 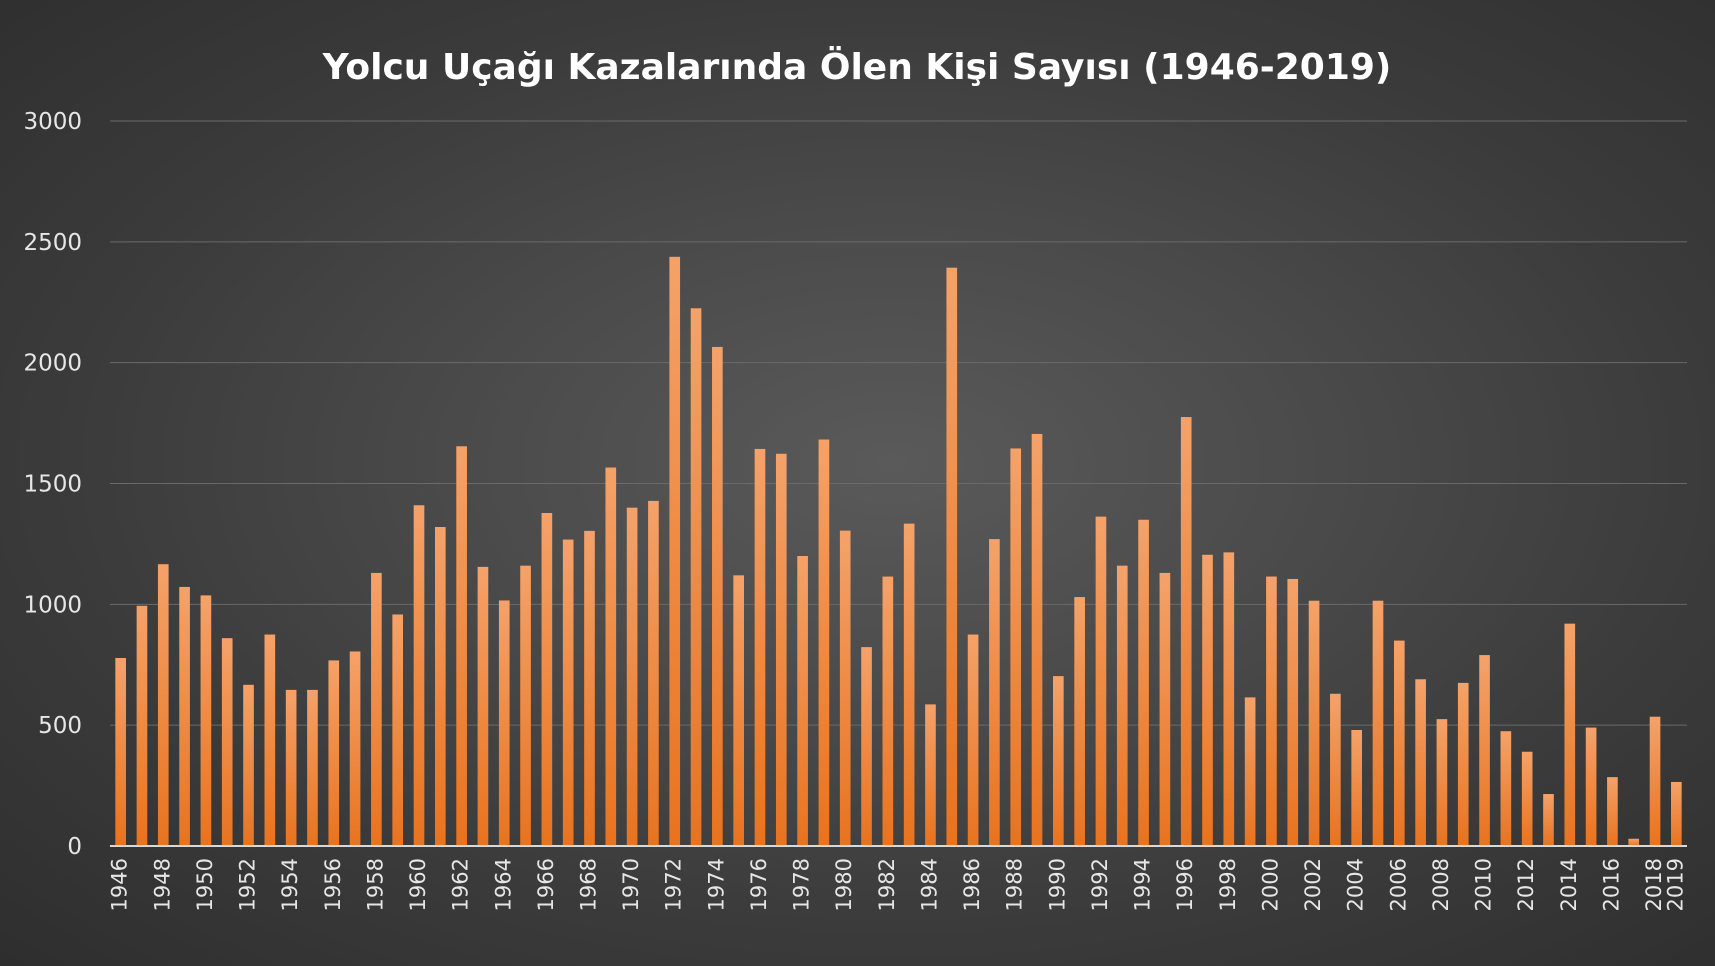 What do you see at coordinates (631, 884) in the screenshot?
I see `x-tick-label: 1970` at bounding box center [631, 884].